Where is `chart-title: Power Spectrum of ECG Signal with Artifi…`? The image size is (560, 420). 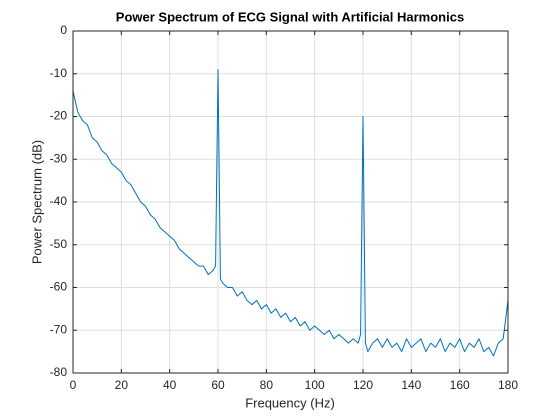 chart-title: Power Spectrum of ECG Signal with Artifi… is located at coordinates (290, 16).